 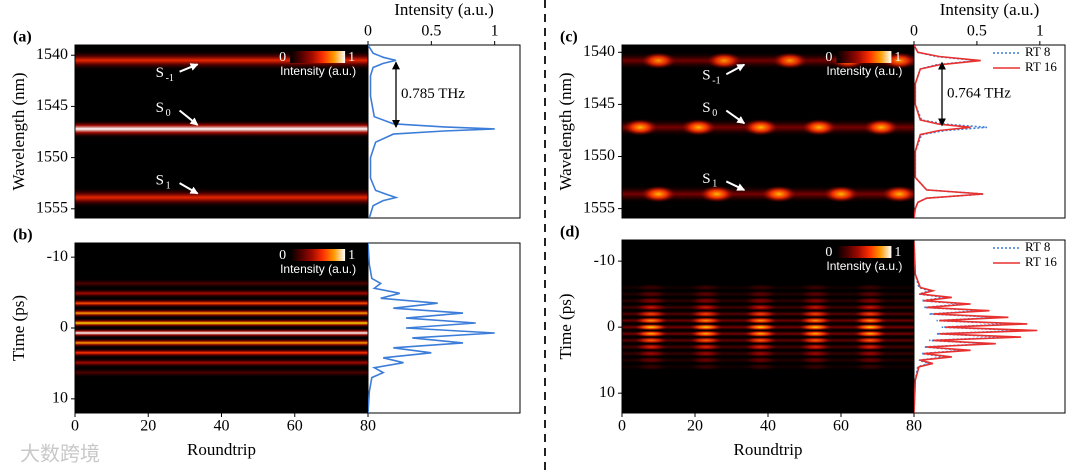 What do you see at coordinates (611, 326) in the screenshot?
I see `y-tick-label: 0` at bounding box center [611, 326].